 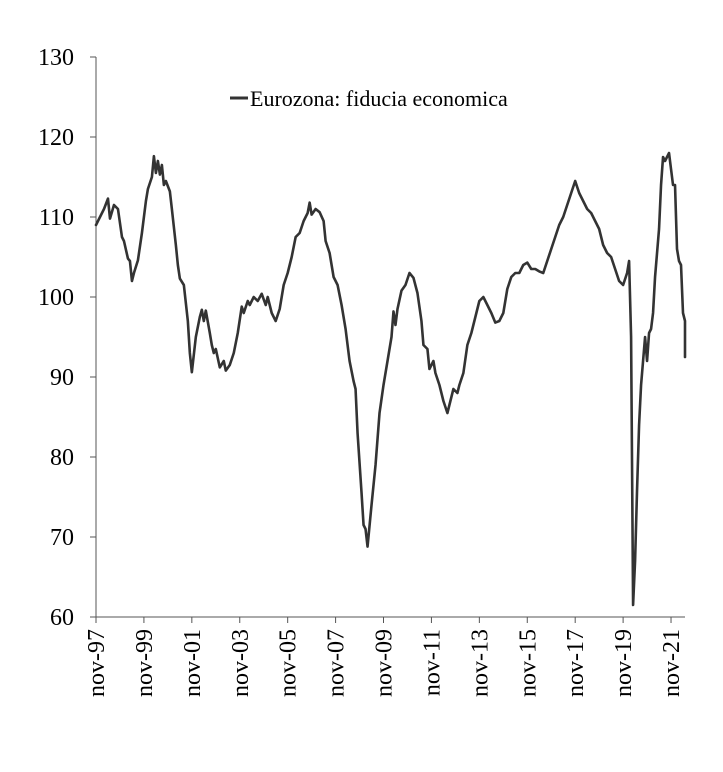 I want to click on y-tick-label: 100, so click(x=56, y=298).